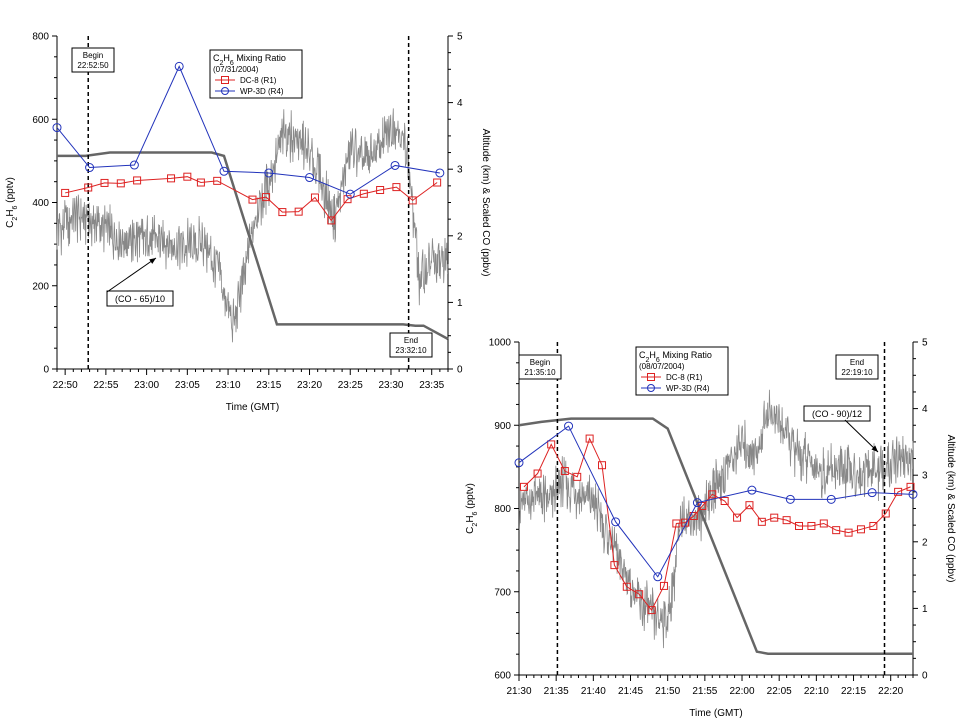 This screenshot has height=720, width=960. I want to click on x-tick-label: 23:20, so click(309, 385).